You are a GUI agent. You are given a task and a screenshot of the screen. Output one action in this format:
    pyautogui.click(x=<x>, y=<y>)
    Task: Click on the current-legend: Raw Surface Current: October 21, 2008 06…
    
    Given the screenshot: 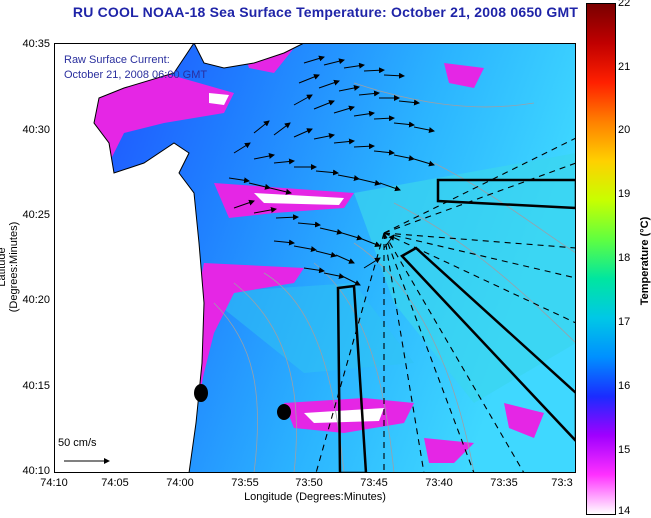 What is the action you would take?
    pyautogui.click(x=135, y=68)
    